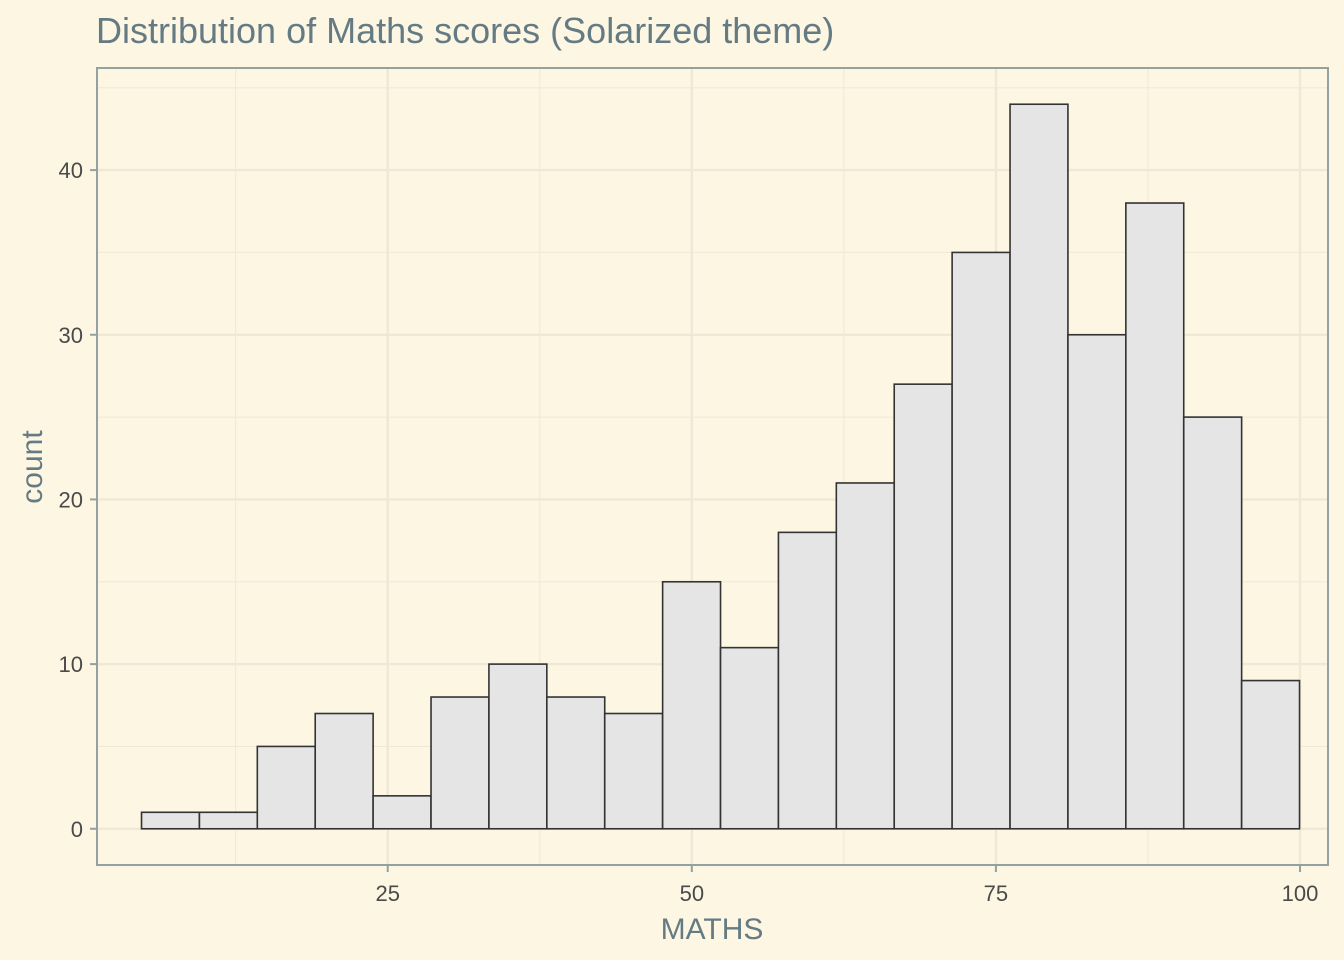 The image size is (1344, 960). Describe the element at coordinates (692, 893) in the screenshot. I see `x-tick-label: 50` at that location.